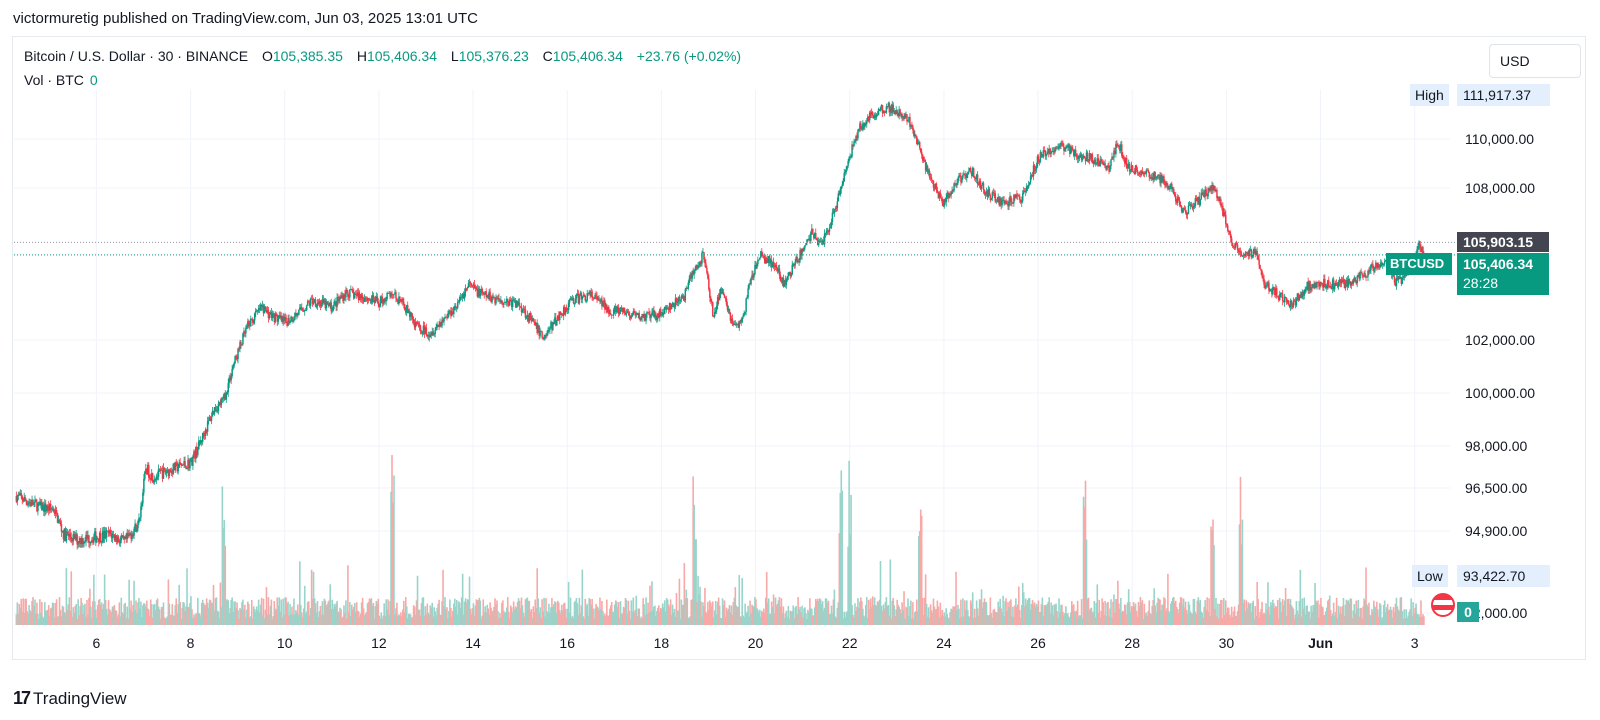 The height and width of the screenshot is (720, 1600). I want to click on x-tick-label: 18, so click(662, 643).